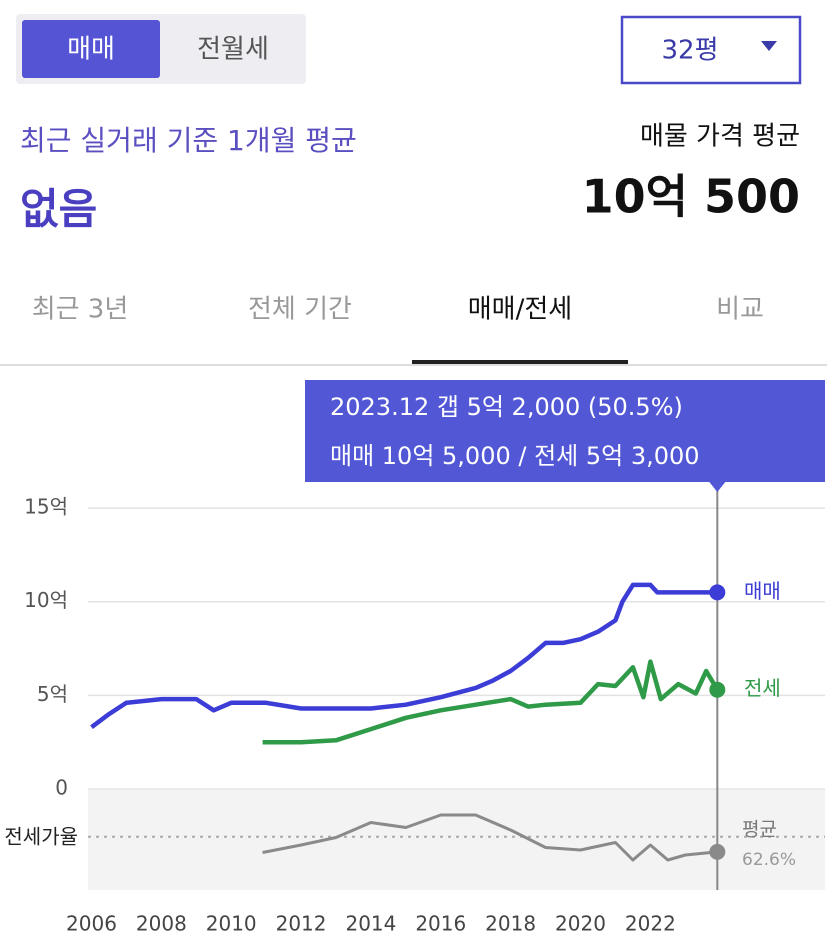  I want to click on x-tick-label: 2014, so click(370, 924).